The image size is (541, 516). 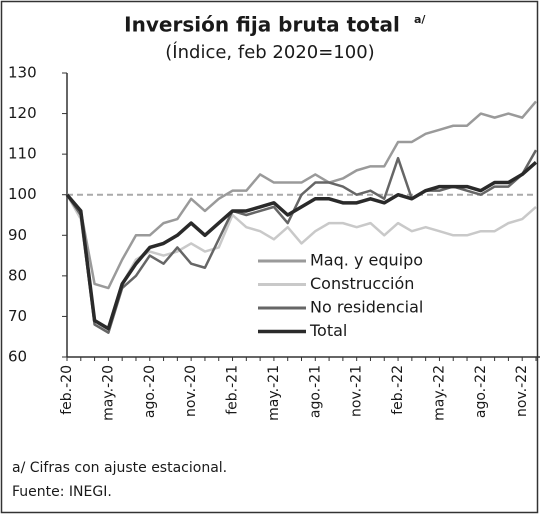 What do you see at coordinates (439, 393) in the screenshot?
I see `x-tick-label: may.-22` at bounding box center [439, 393].